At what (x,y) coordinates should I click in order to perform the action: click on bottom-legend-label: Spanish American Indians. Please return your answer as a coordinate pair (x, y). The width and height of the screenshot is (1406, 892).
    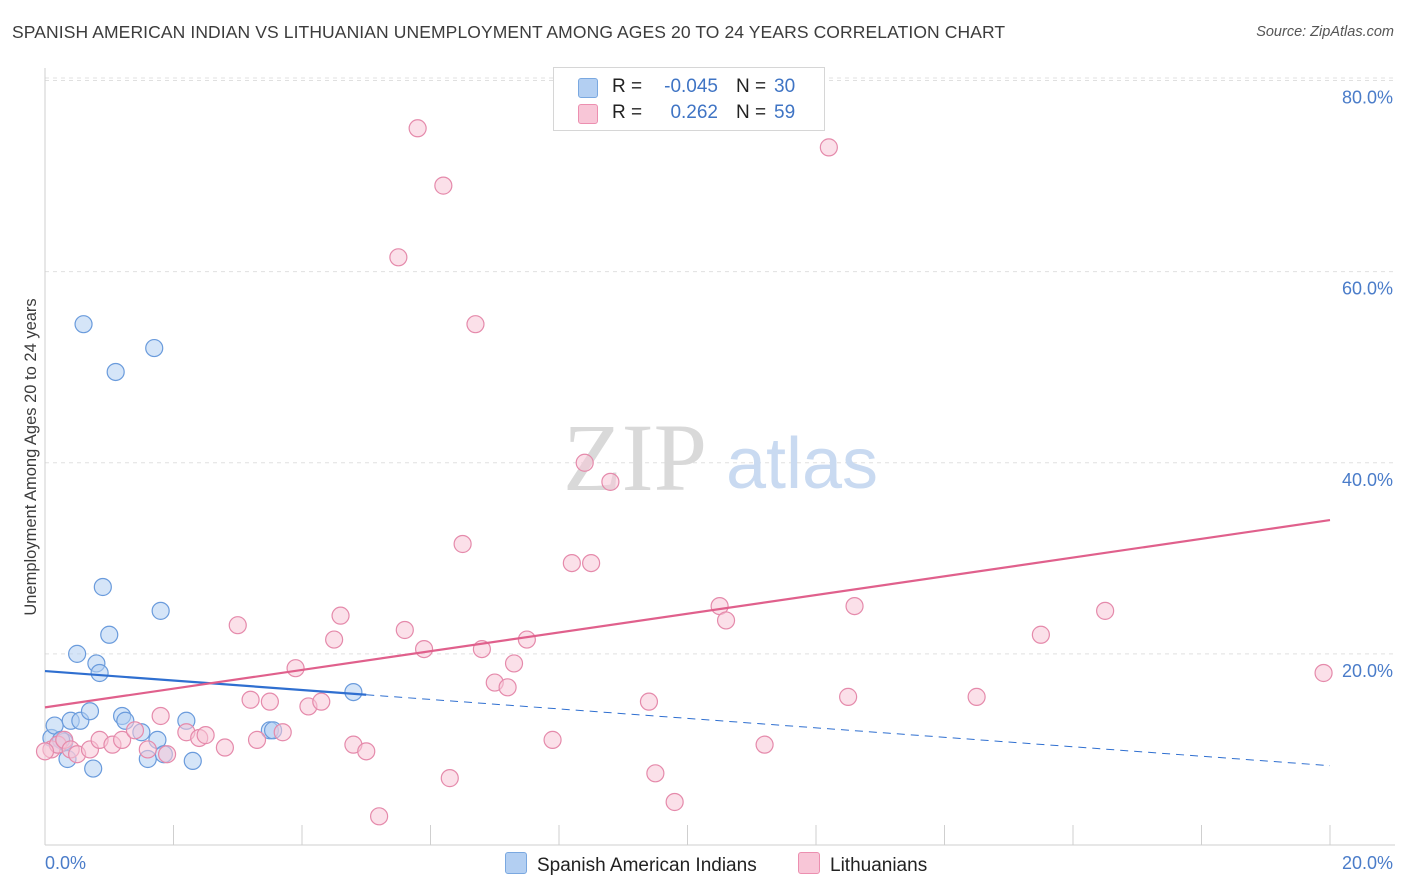
    Looking at the image, I should click on (647, 865).